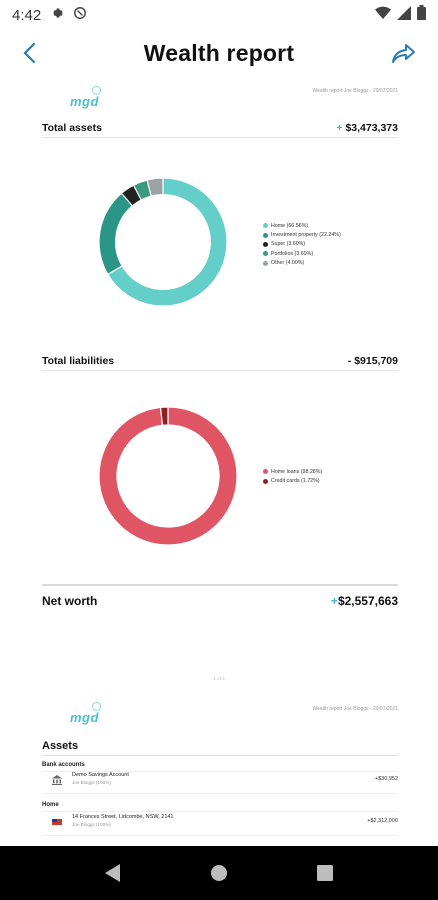 This screenshot has width=438, height=900. I want to click on legend-item: Home loans (98.28%), so click(292, 471).